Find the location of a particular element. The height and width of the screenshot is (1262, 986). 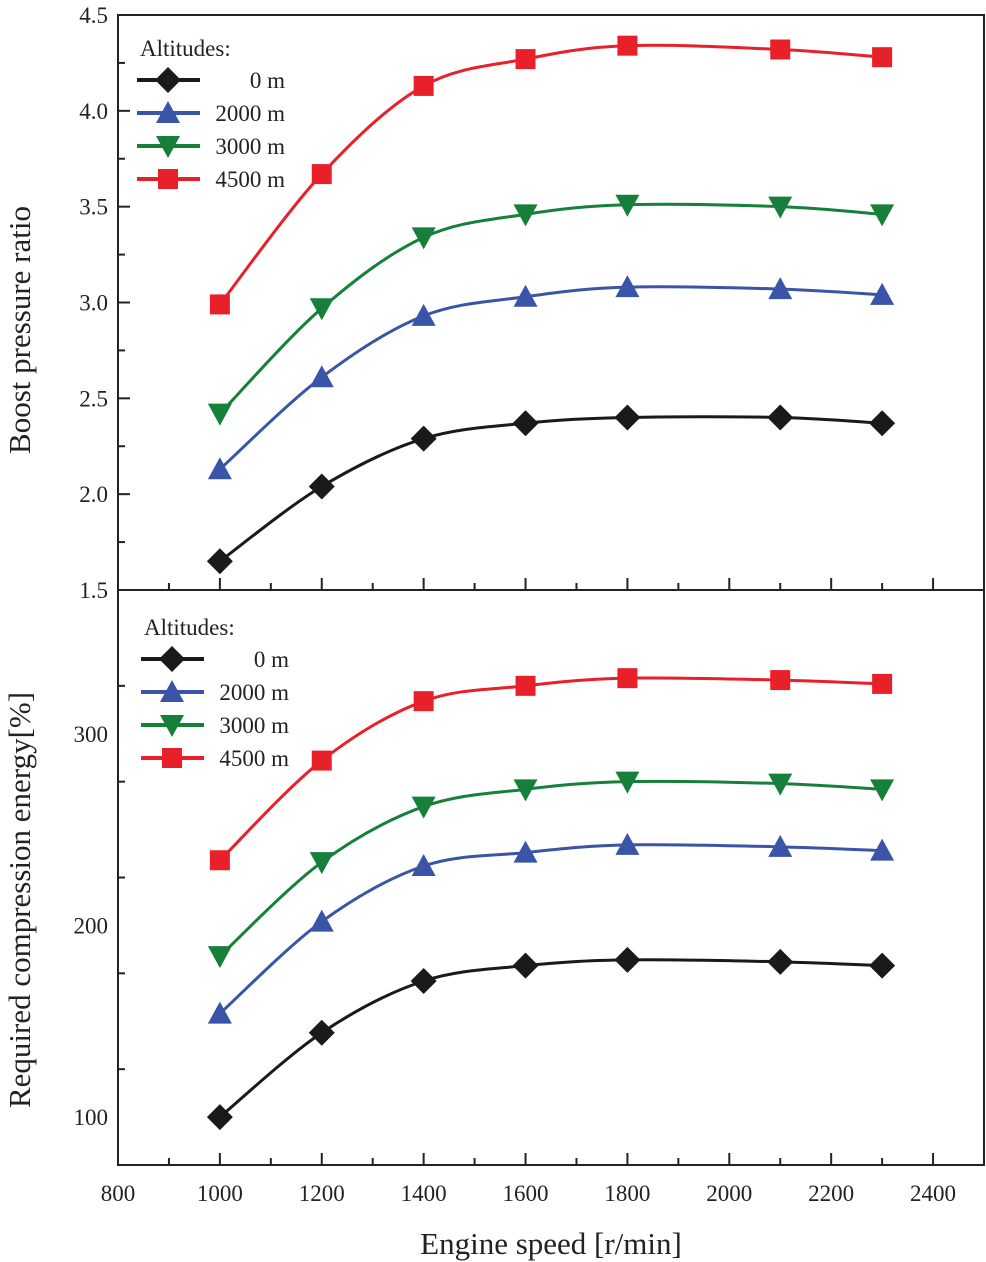

y-tick-label: 4.5 is located at coordinates (93, 15).